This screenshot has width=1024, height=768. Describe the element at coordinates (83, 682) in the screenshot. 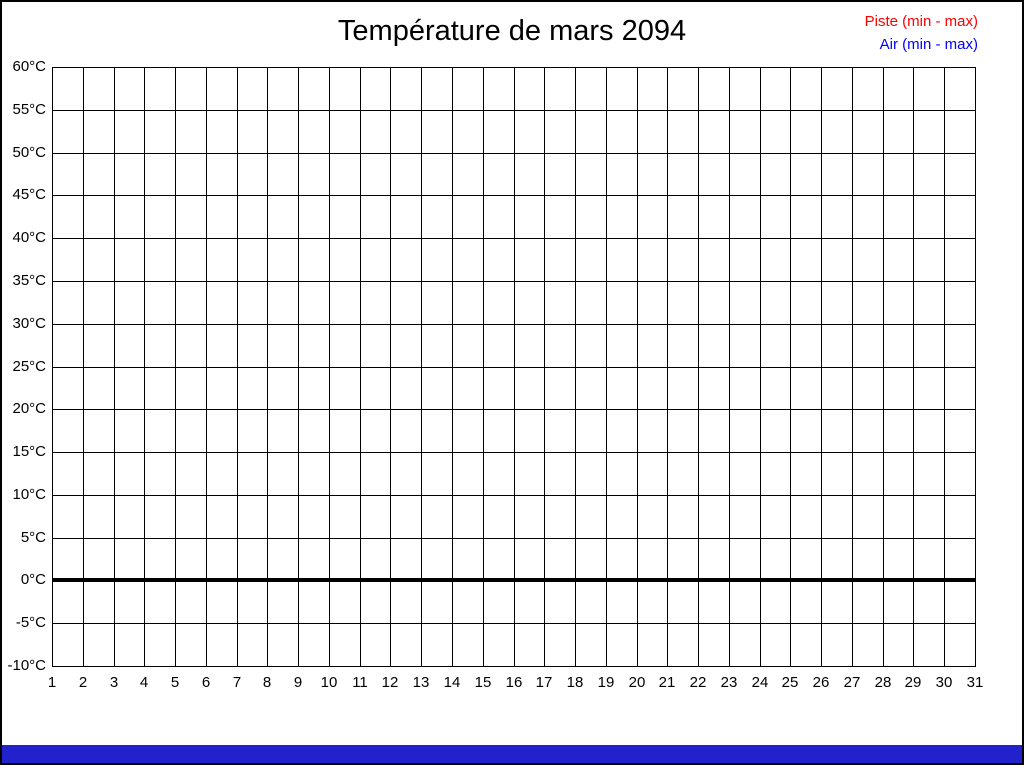

I see `x-tick-label: 2` at that location.